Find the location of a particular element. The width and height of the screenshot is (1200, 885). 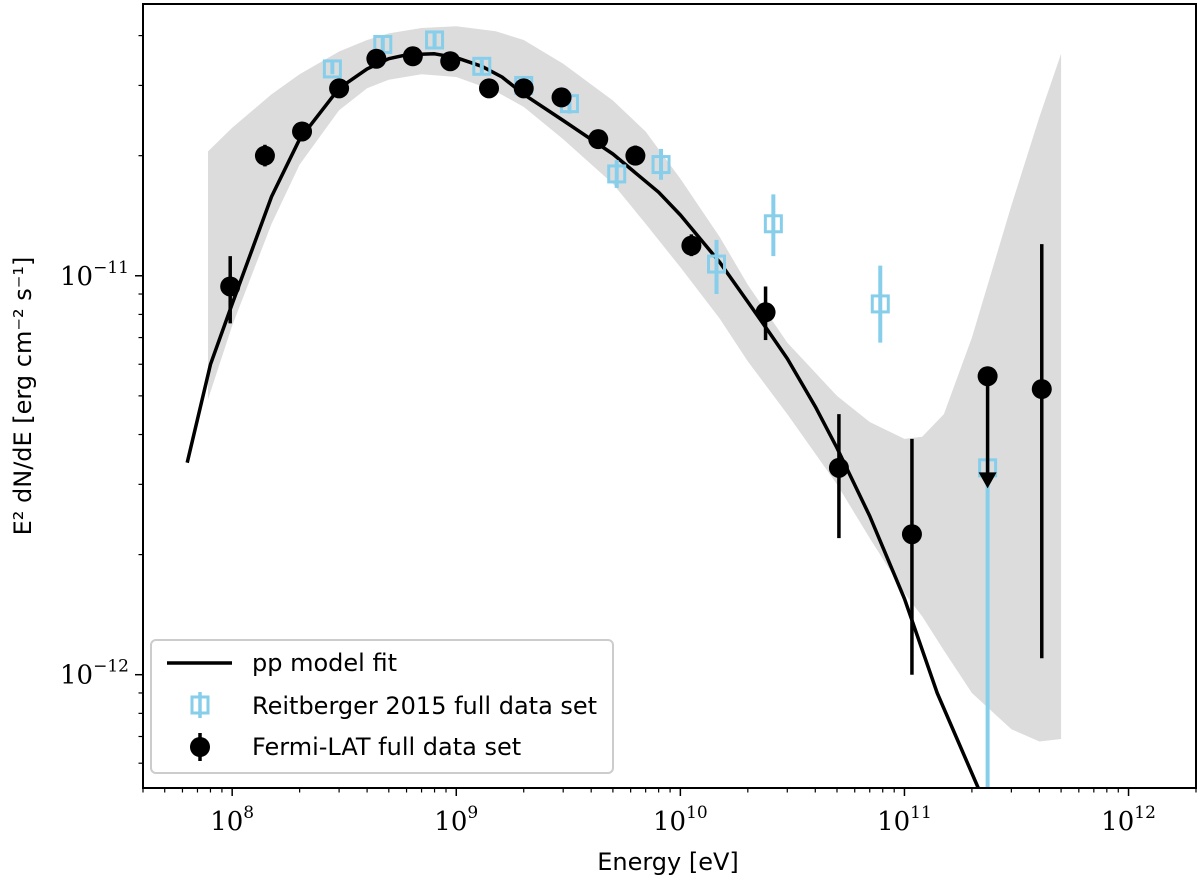

x-tick-label-4: 10¹² is located at coordinates (1128, 820).